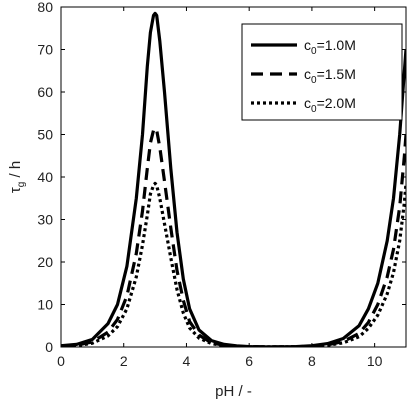 This screenshot has height=403, width=409. I want to click on legend-label-1-main: c, so click(307, 45).